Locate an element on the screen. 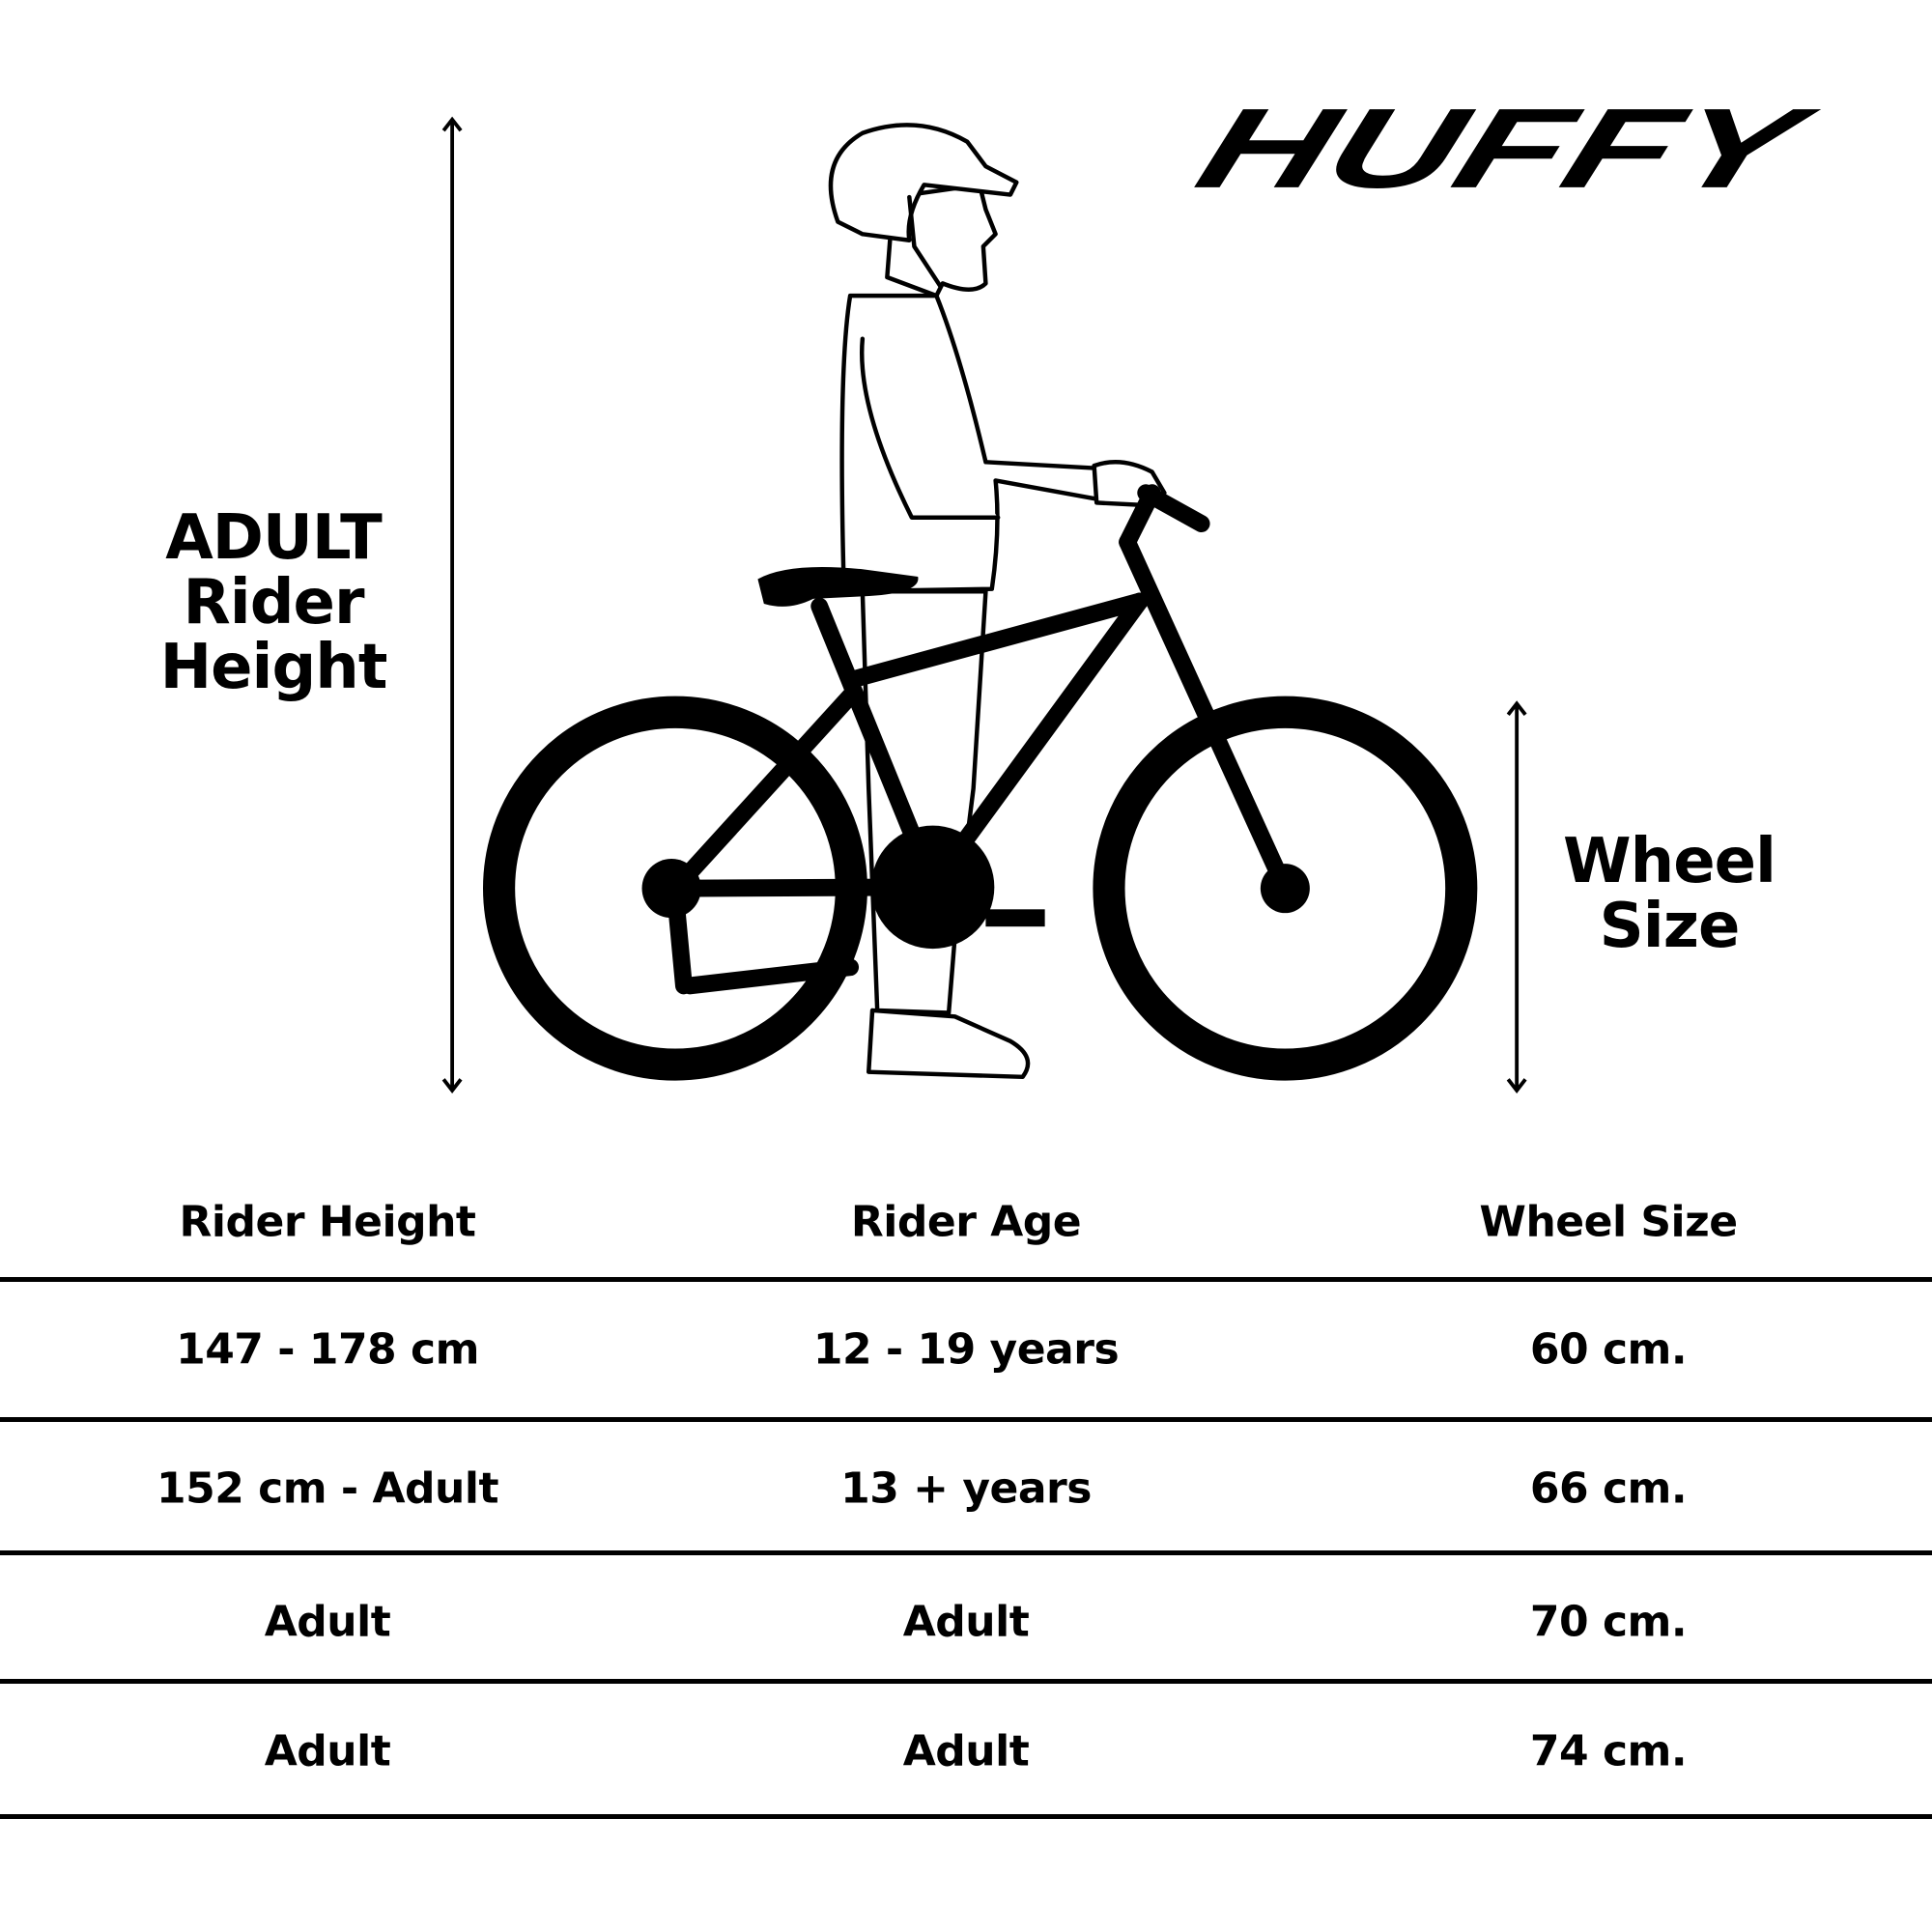 Image resolution: width=1932 pixels, height=1932 pixels. height-label-line: Height is located at coordinates (273, 667).